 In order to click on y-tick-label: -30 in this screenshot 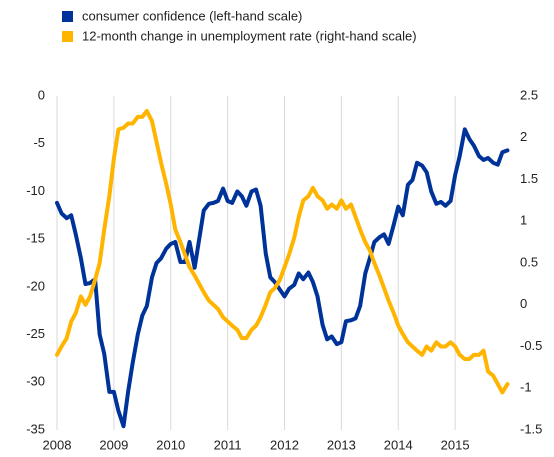, I will do `click(35, 381)`.